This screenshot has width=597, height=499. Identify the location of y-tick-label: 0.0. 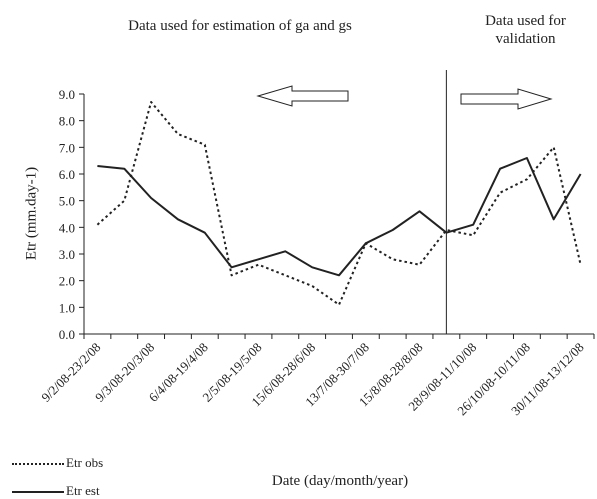
(67, 334).